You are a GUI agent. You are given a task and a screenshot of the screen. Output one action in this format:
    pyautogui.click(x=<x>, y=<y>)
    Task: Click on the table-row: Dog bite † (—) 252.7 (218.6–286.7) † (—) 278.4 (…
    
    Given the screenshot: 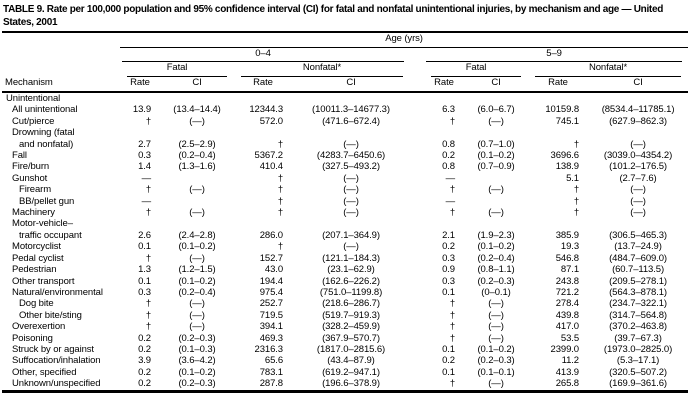 What is the action you would take?
    pyautogui.click(x=345, y=303)
    